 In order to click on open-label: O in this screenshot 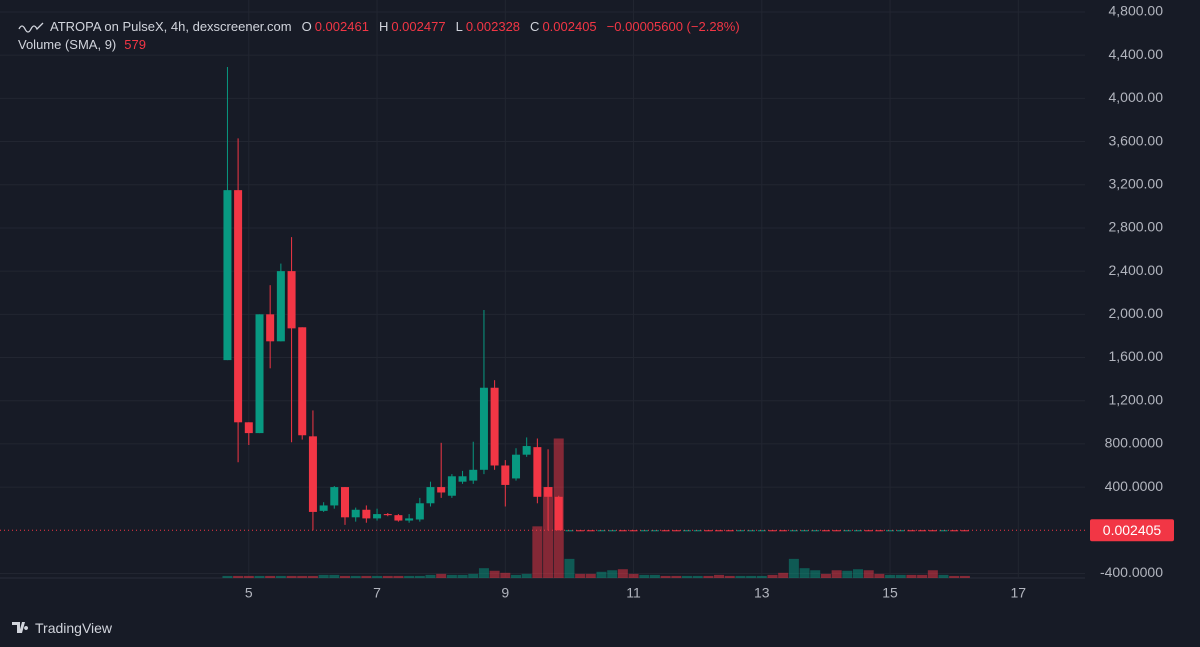, I will do `click(306, 26)`.